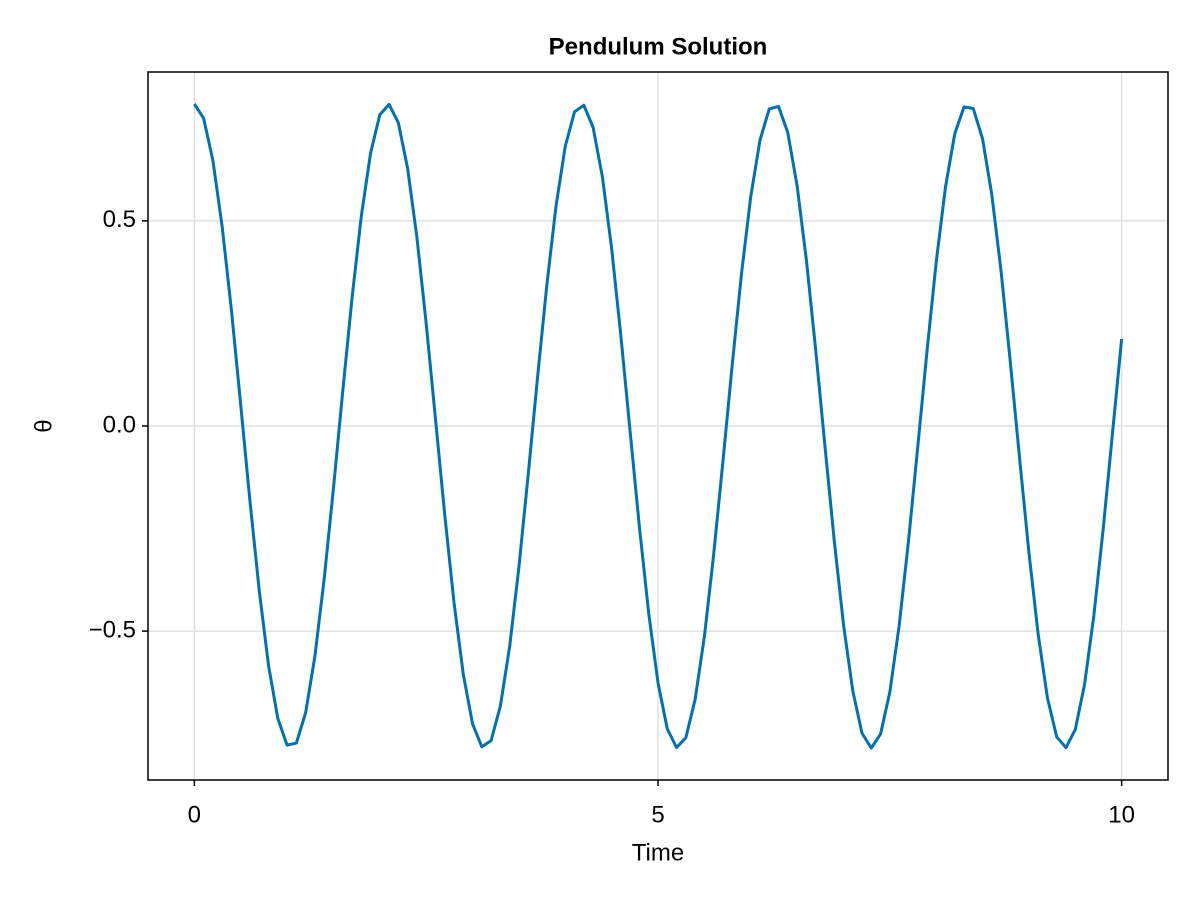 This screenshot has height=900, width=1200. What do you see at coordinates (112, 629) in the screenshot?
I see `y-tick-label: −0.5` at bounding box center [112, 629].